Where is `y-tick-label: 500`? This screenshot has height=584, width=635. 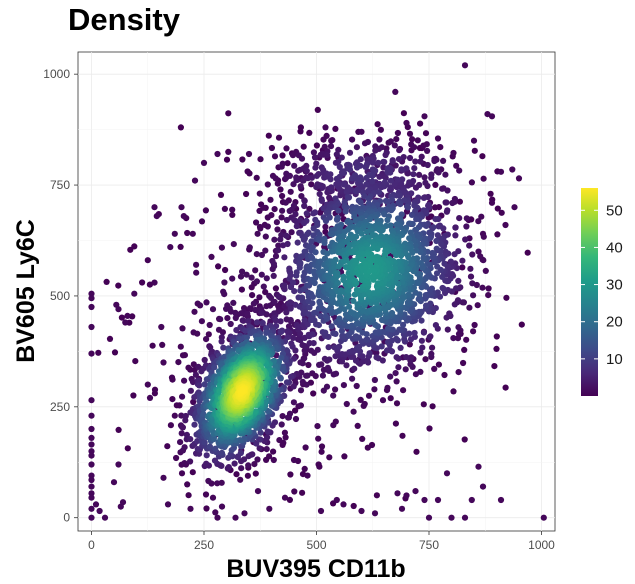 y-tick-label: 500 is located at coordinates (60, 296).